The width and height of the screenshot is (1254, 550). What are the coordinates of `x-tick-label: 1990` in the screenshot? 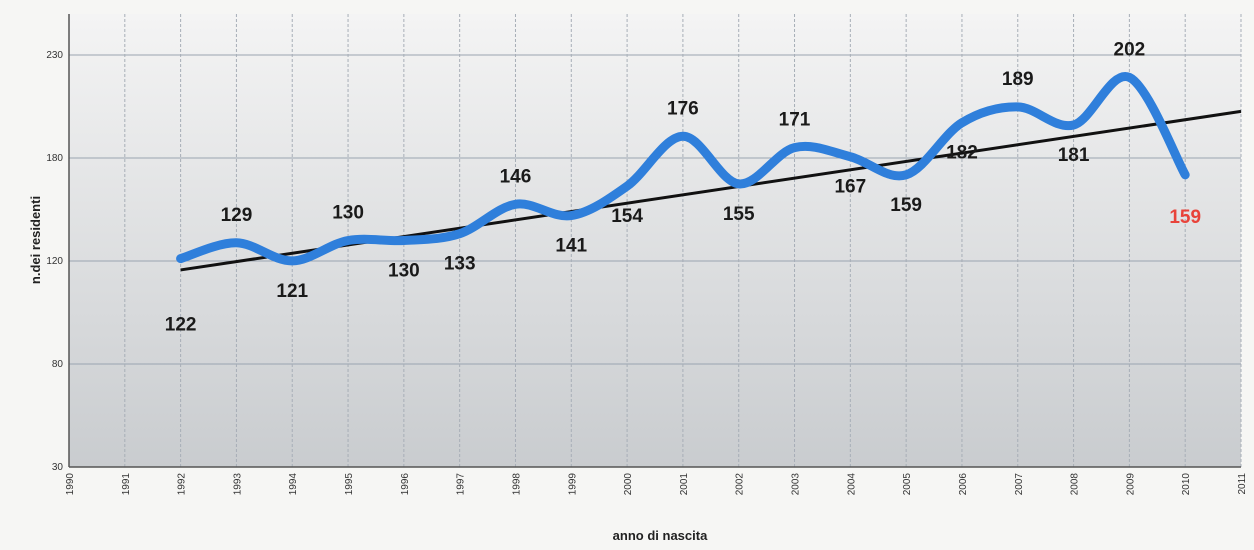 It's located at (70, 484).